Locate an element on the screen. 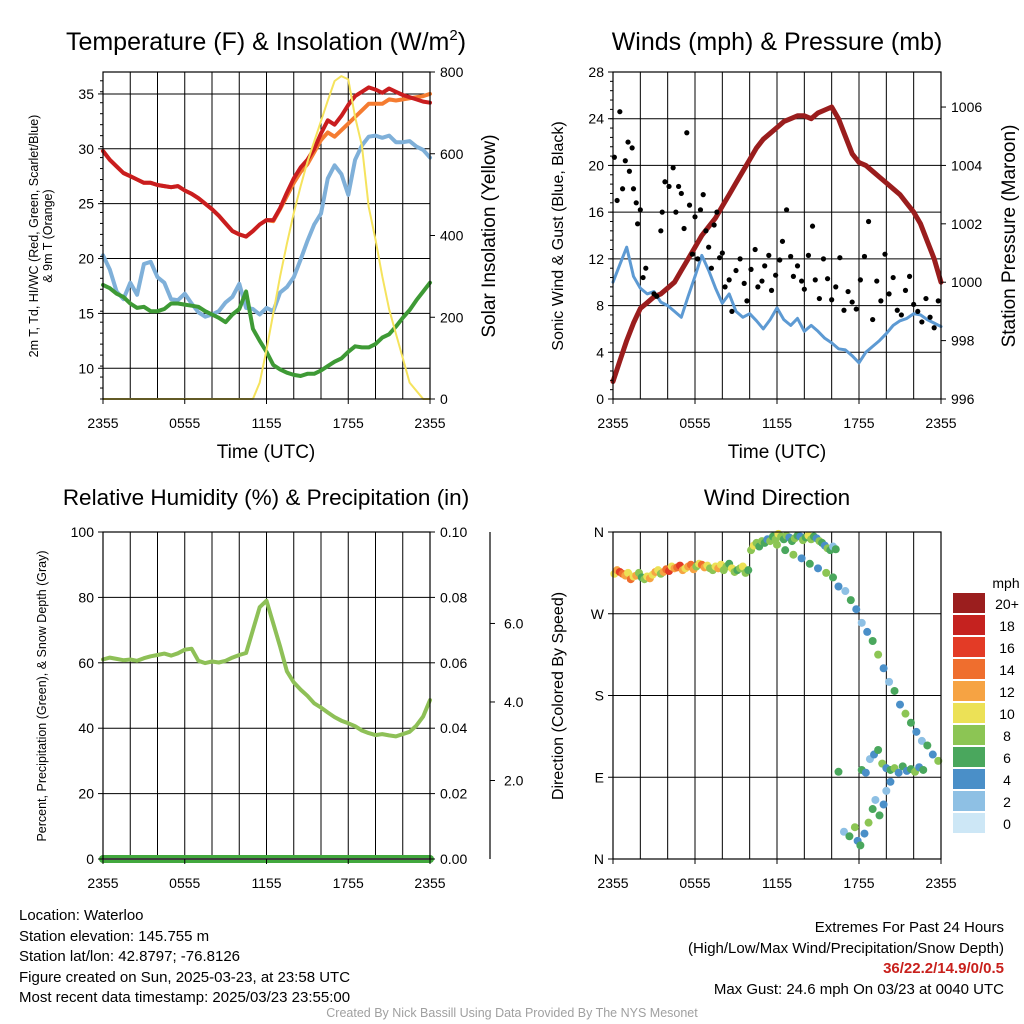  y-tick-label: S is located at coordinates (599, 696).